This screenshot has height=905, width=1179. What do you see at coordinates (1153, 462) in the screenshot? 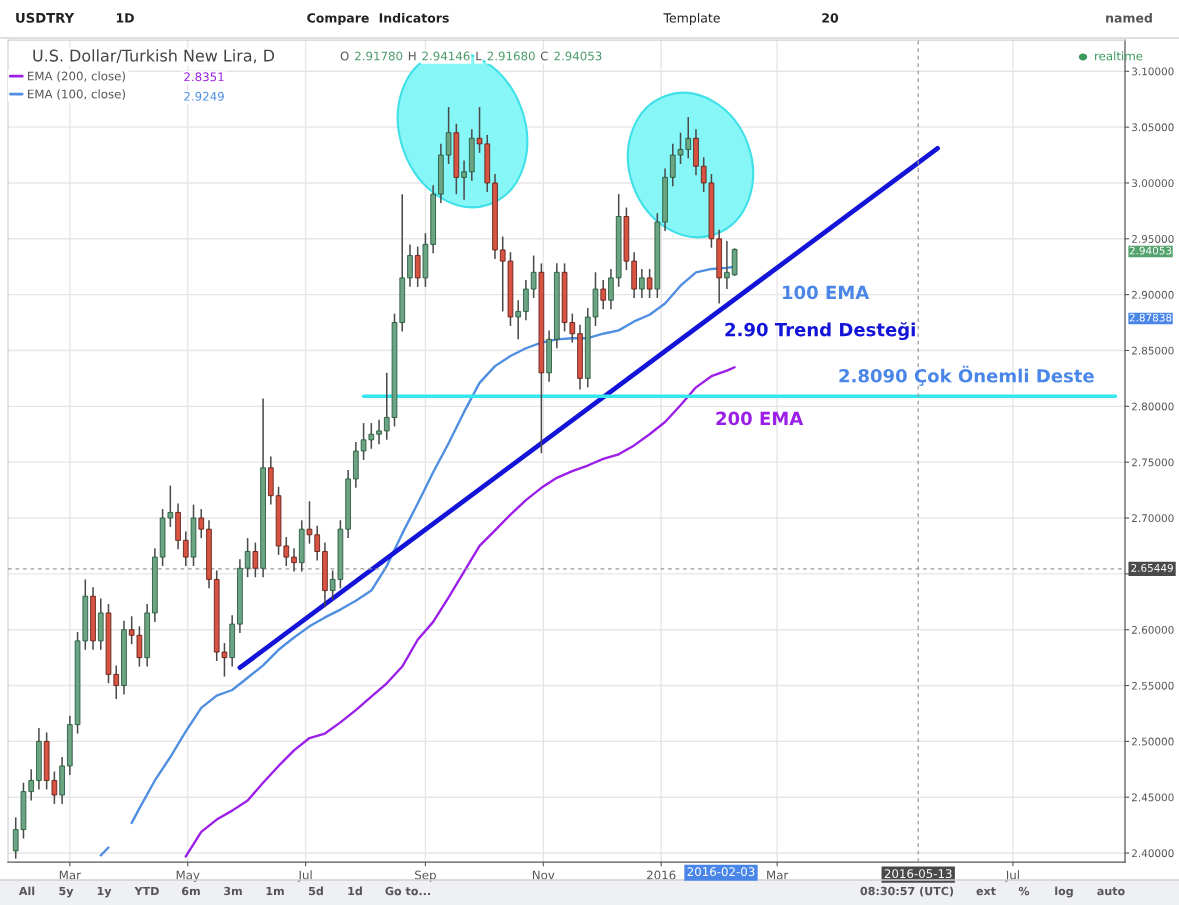
I see `y-tick-label: 2.75000` at bounding box center [1153, 462].